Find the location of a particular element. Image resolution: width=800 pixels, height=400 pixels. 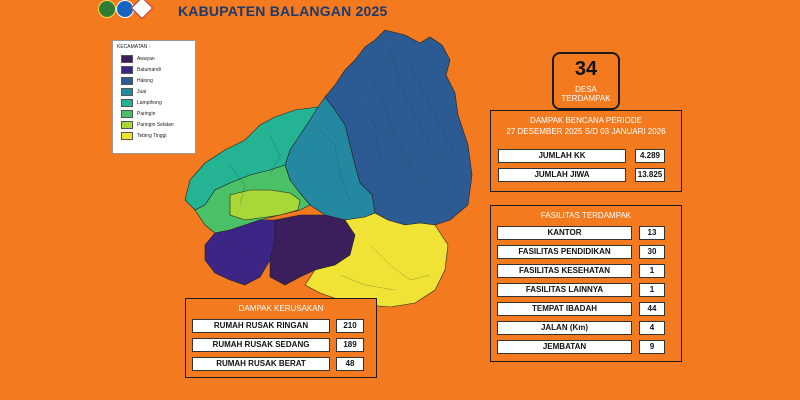

legend-item: Tebing Tinggi is located at coordinates (143, 136).